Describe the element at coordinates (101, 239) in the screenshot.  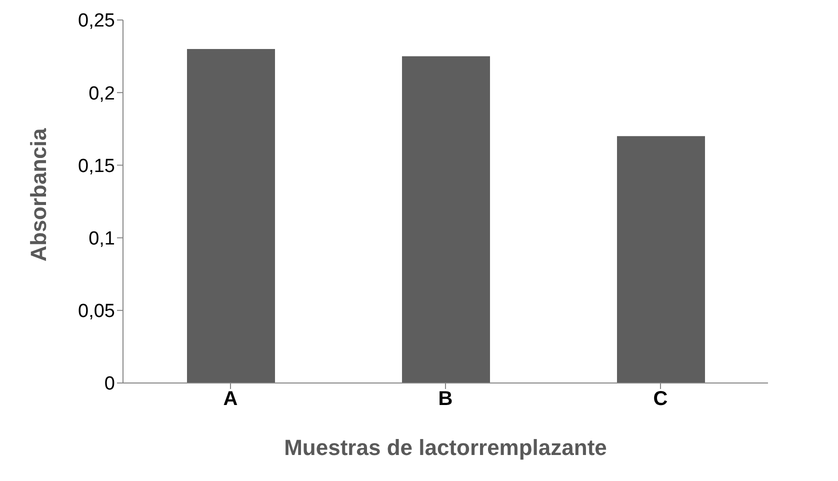
I see `y-tick-label: 0,1` at that location.